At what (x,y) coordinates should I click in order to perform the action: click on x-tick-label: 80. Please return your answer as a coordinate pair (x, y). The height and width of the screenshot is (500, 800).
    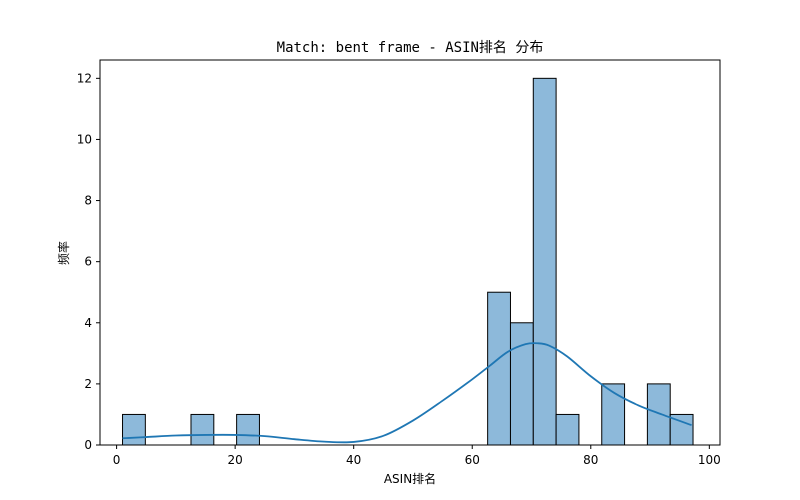
    Looking at the image, I should click on (590, 460).